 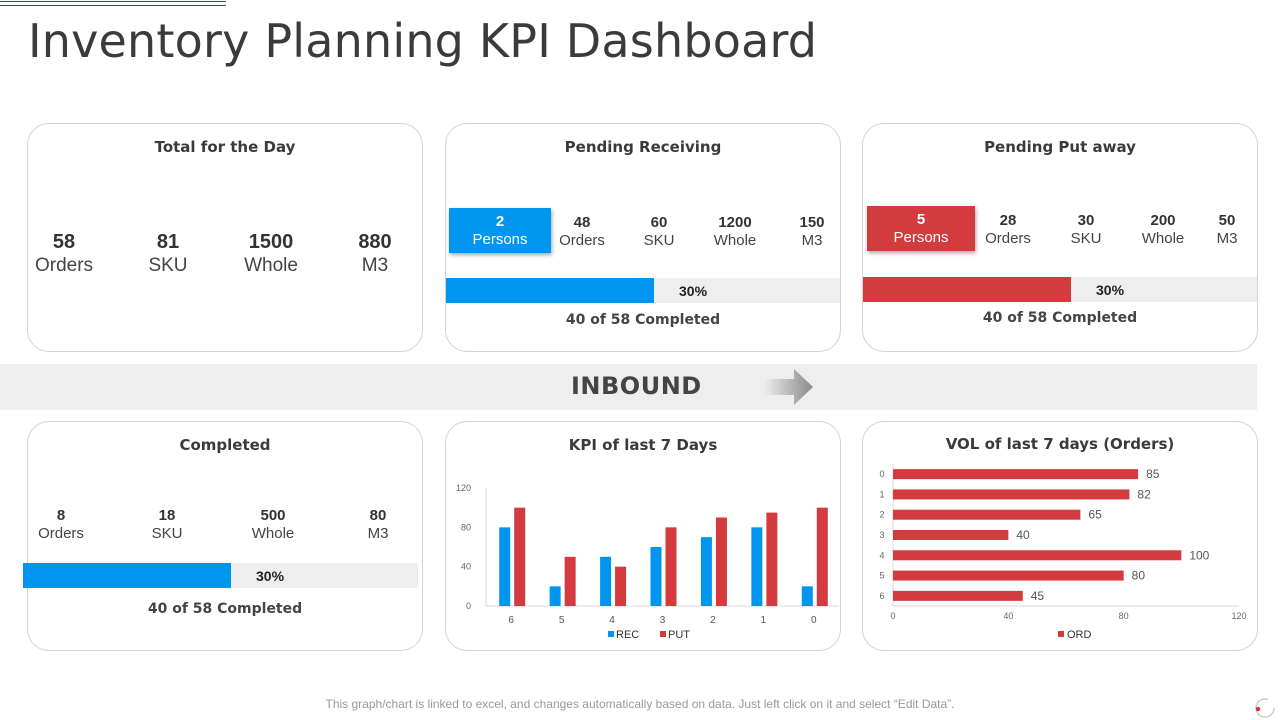 I want to click on x-tick-label: 120, so click(x=1238, y=616).